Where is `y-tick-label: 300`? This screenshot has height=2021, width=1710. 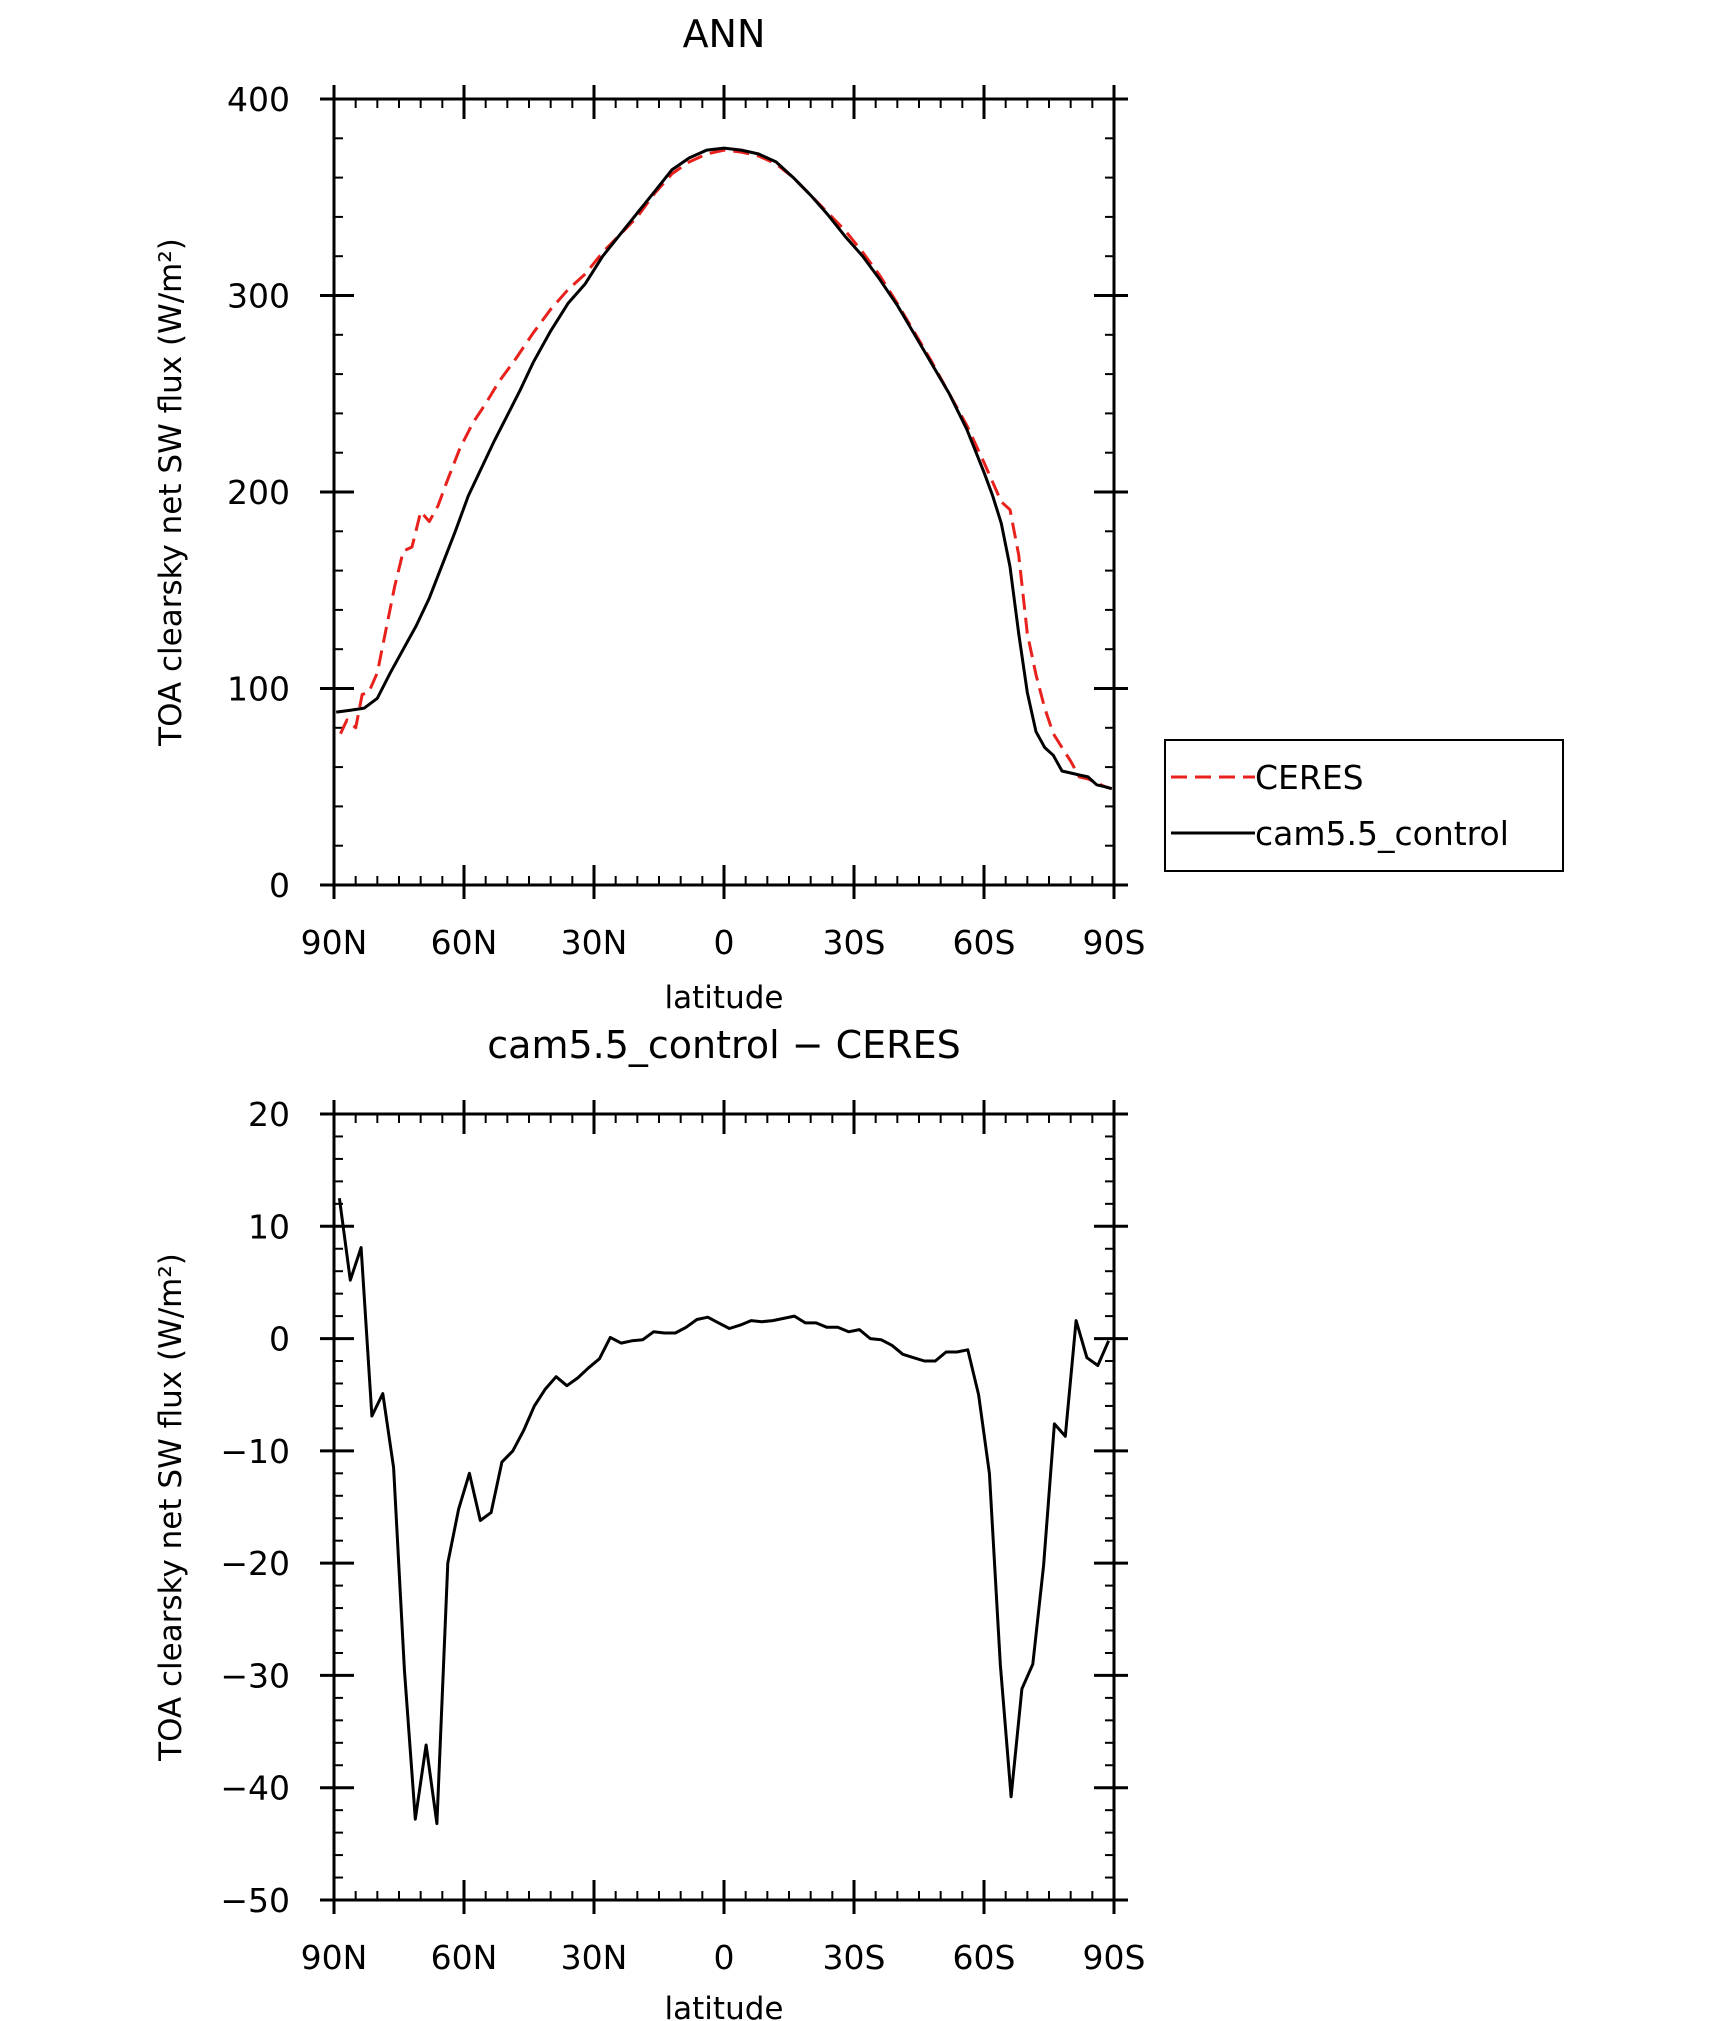
y-tick-label: 300 is located at coordinates (258, 296).